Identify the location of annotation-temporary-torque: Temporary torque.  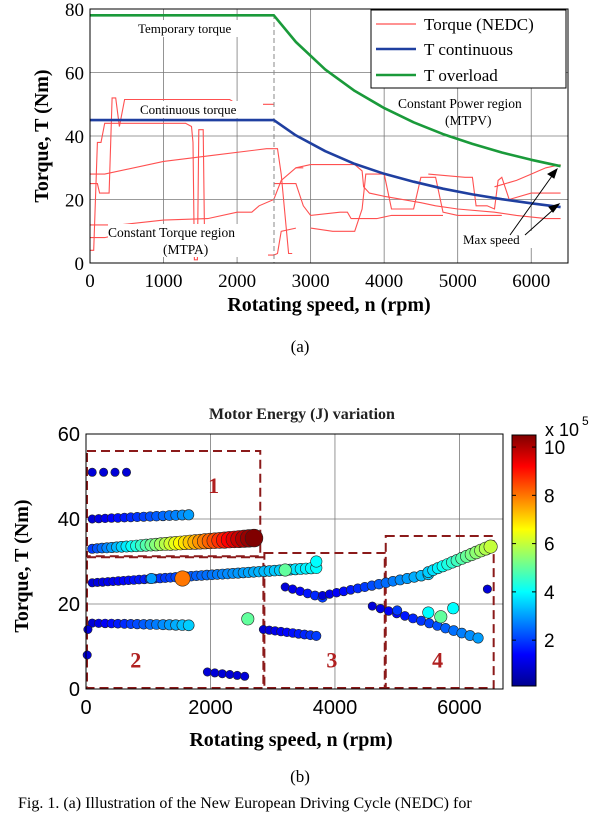
(185, 28).